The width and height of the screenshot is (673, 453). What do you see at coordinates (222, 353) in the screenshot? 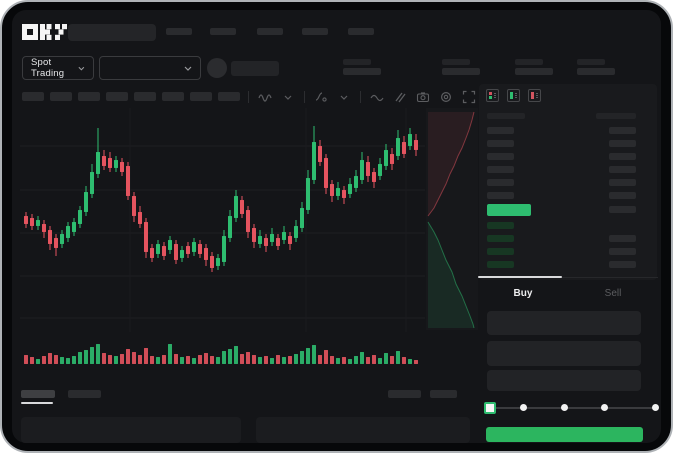
I see `volume-bars` at bounding box center [222, 353].